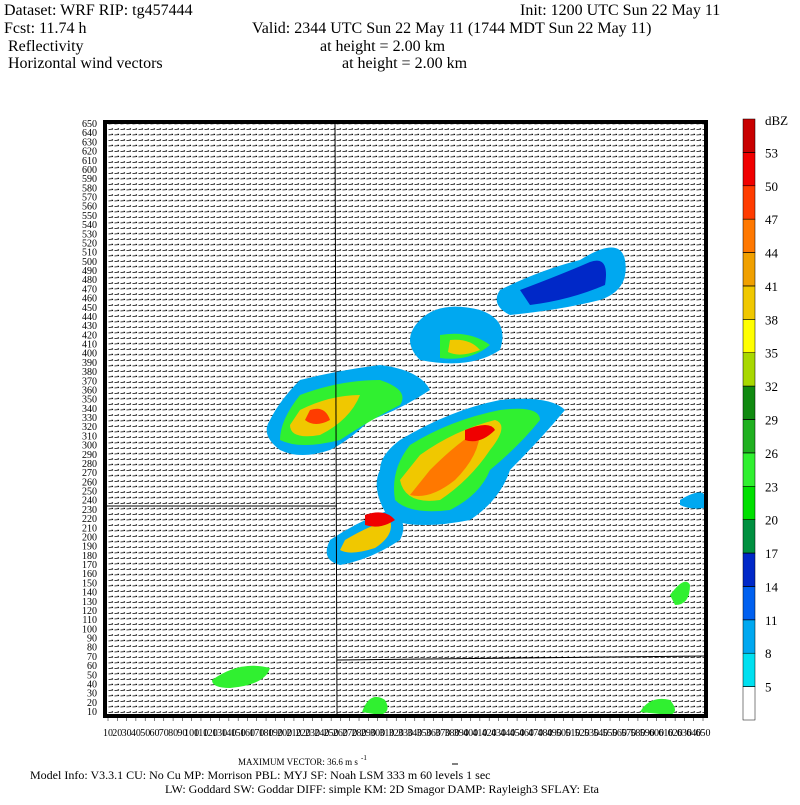  What do you see at coordinates (89, 537) in the screenshot?
I see `y-tick-label: 200` at bounding box center [89, 537].